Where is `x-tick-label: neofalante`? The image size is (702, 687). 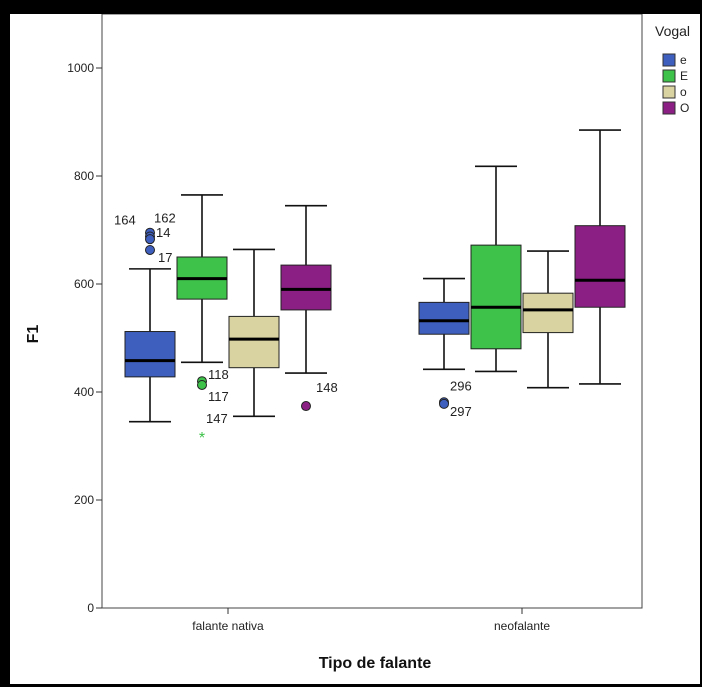 x-tick-label: neofalante is located at coordinates (522, 626).